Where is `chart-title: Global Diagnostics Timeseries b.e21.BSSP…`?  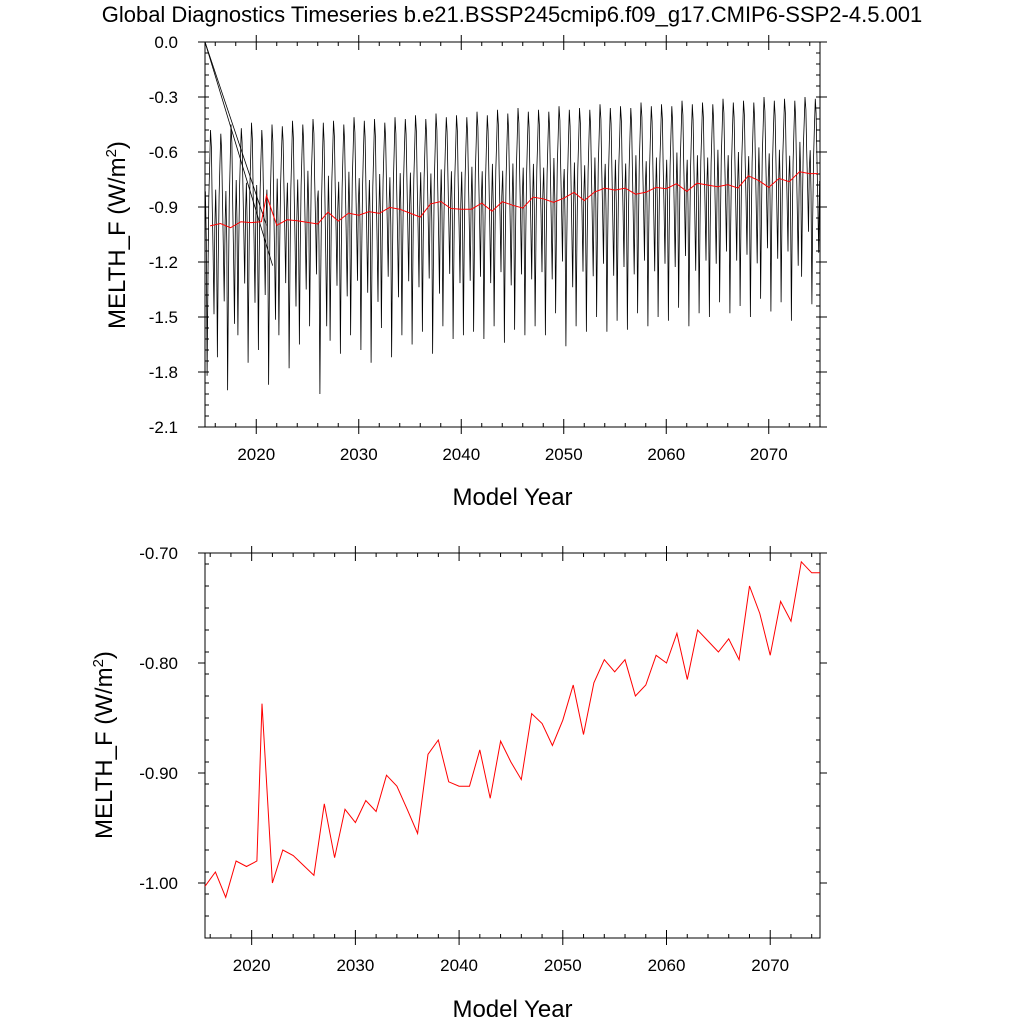 chart-title: Global Diagnostics Timeseries b.e21.BSSP… is located at coordinates (512, 14).